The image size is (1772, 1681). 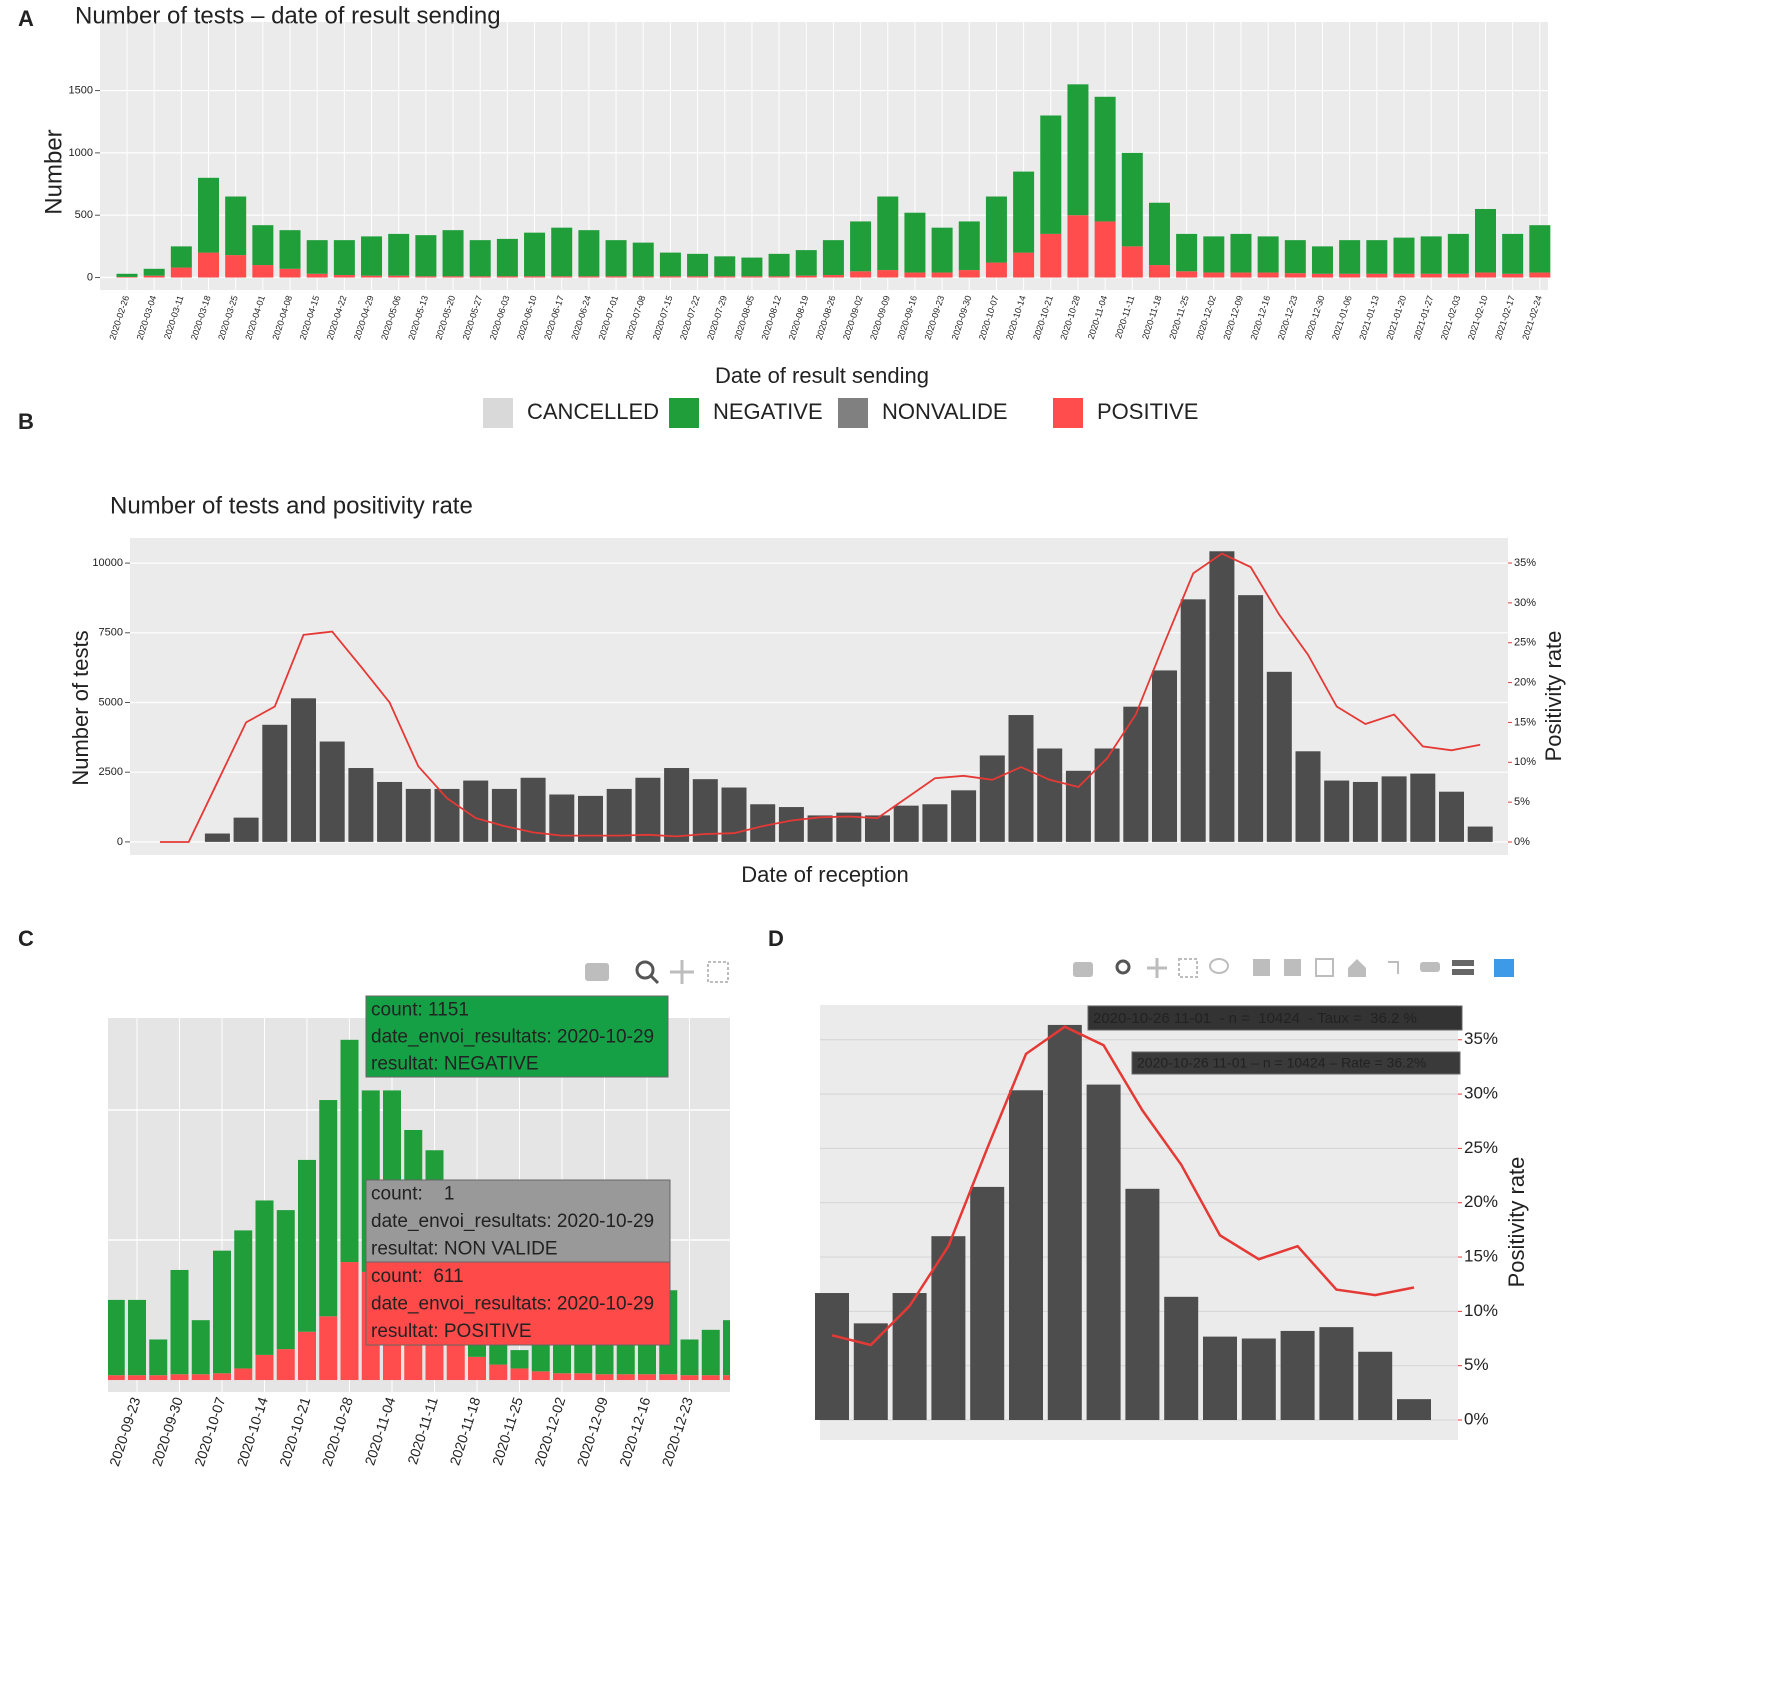 I want to click on panel-label: D, so click(x=776, y=938).